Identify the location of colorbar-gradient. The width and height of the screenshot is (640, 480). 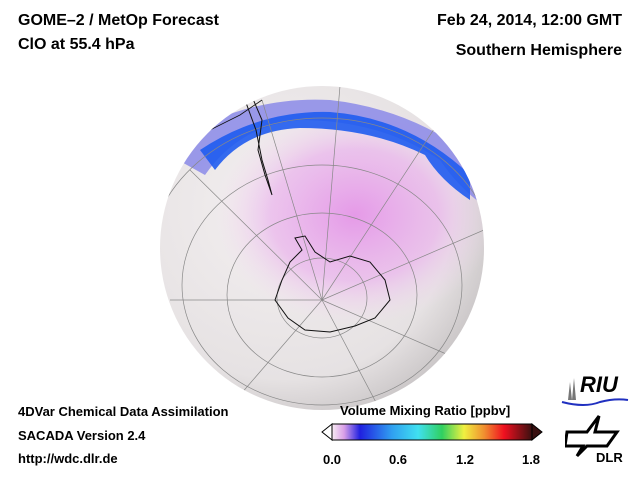
(432, 432).